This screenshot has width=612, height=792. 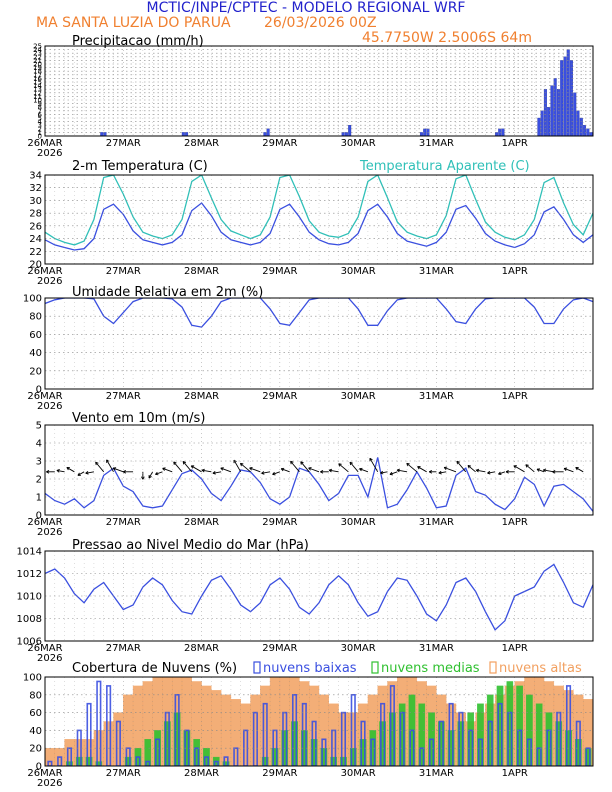 What do you see at coordinates (515, 143) in the screenshot?
I see `precip-date-label: 1APR` at bounding box center [515, 143].